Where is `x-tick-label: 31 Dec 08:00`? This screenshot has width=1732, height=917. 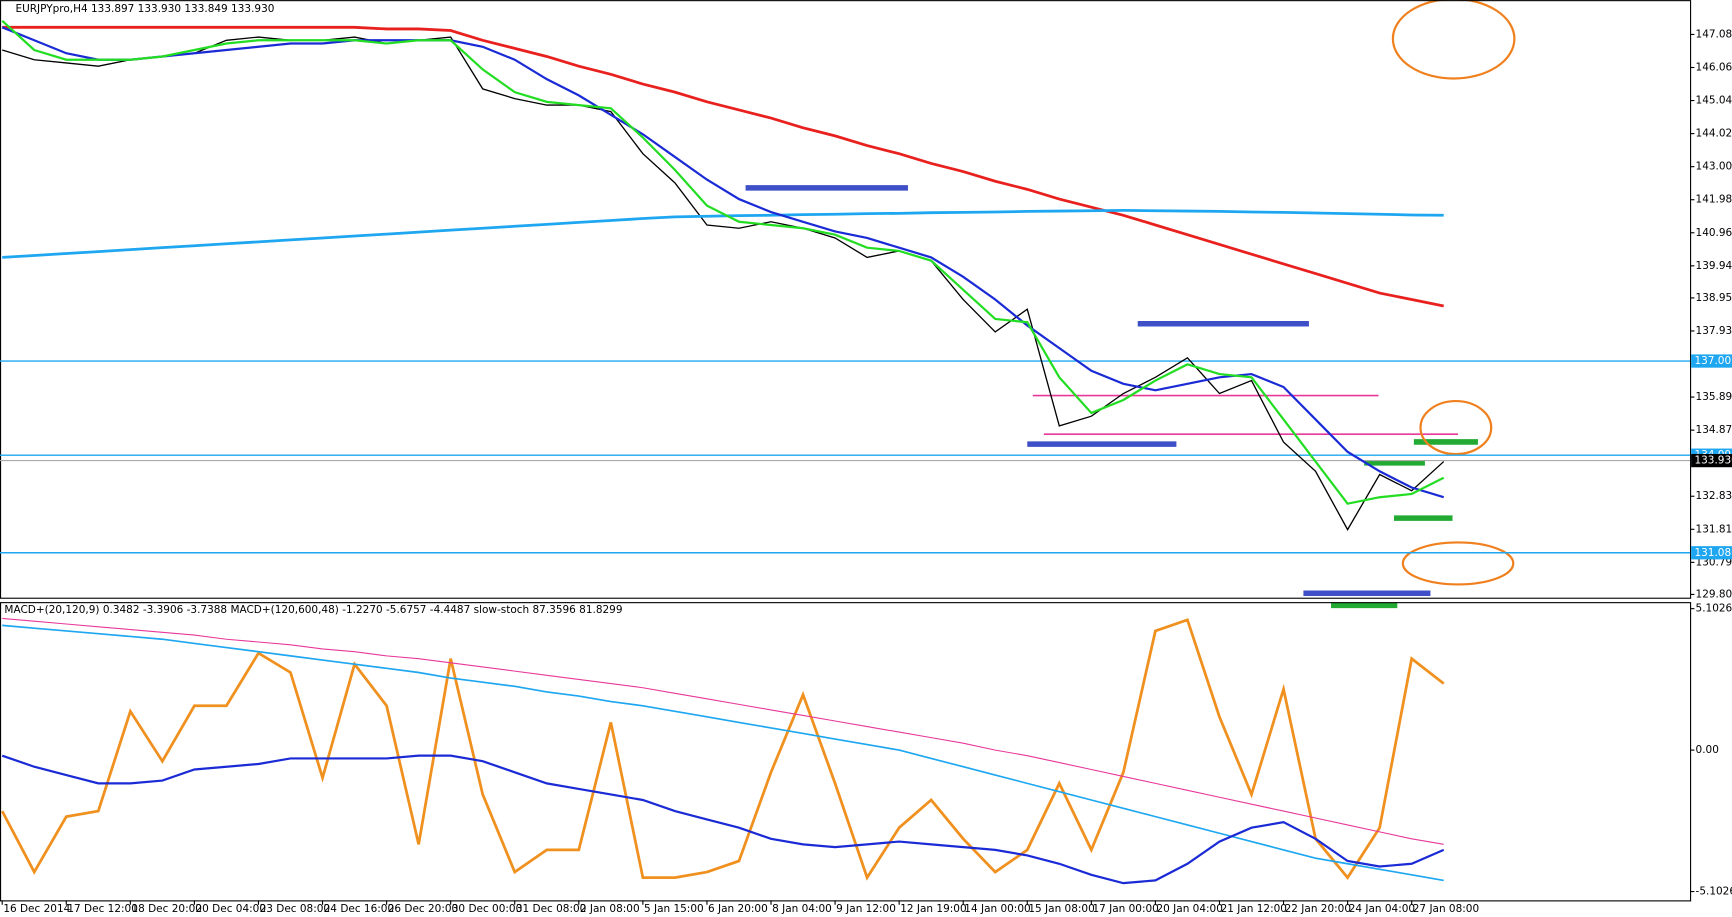 x-tick-label: 31 Dec 08:00 is located at coordinates (551, 909).